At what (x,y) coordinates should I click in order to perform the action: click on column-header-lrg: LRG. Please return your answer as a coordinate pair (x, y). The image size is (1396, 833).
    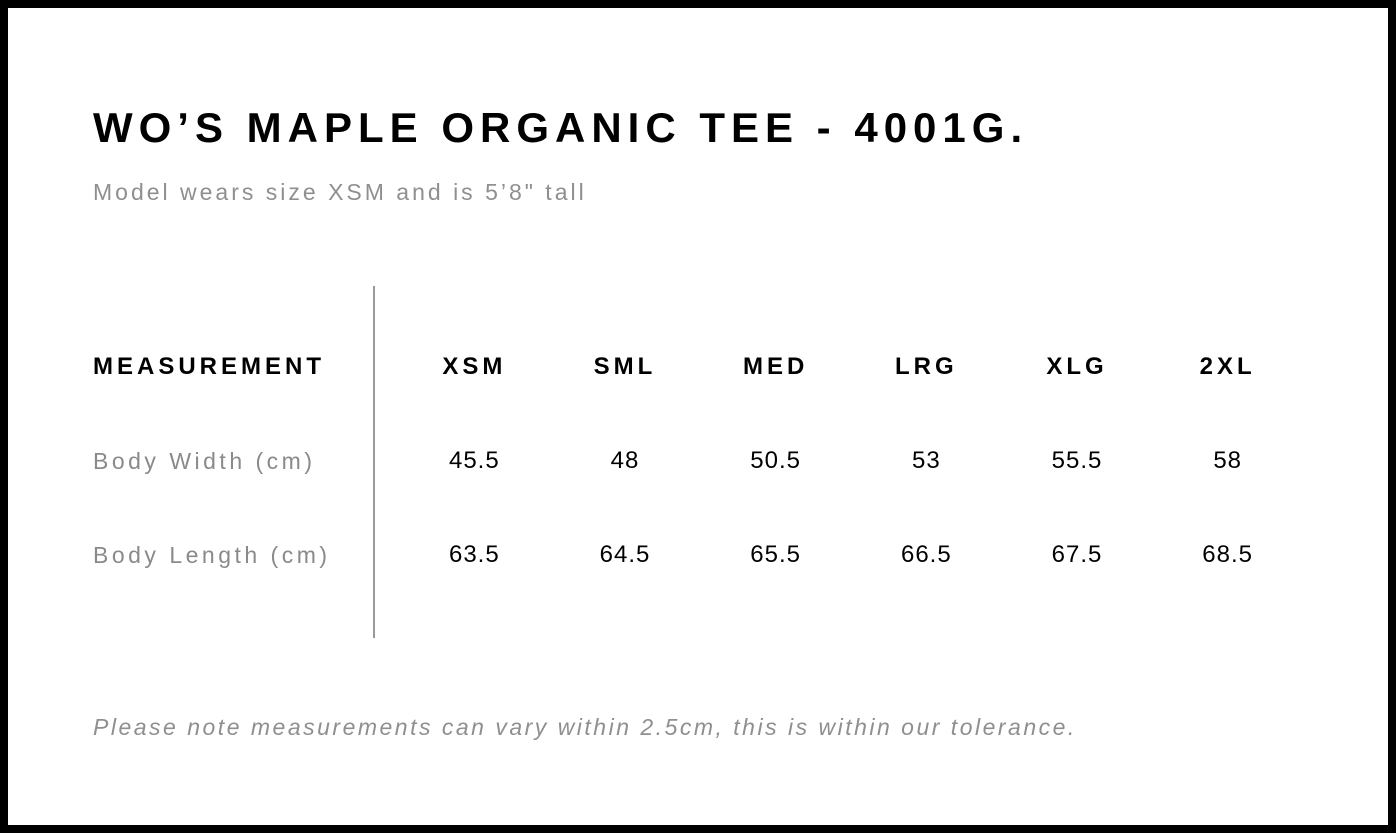
    Looking at the image, I should click on (926, 367).